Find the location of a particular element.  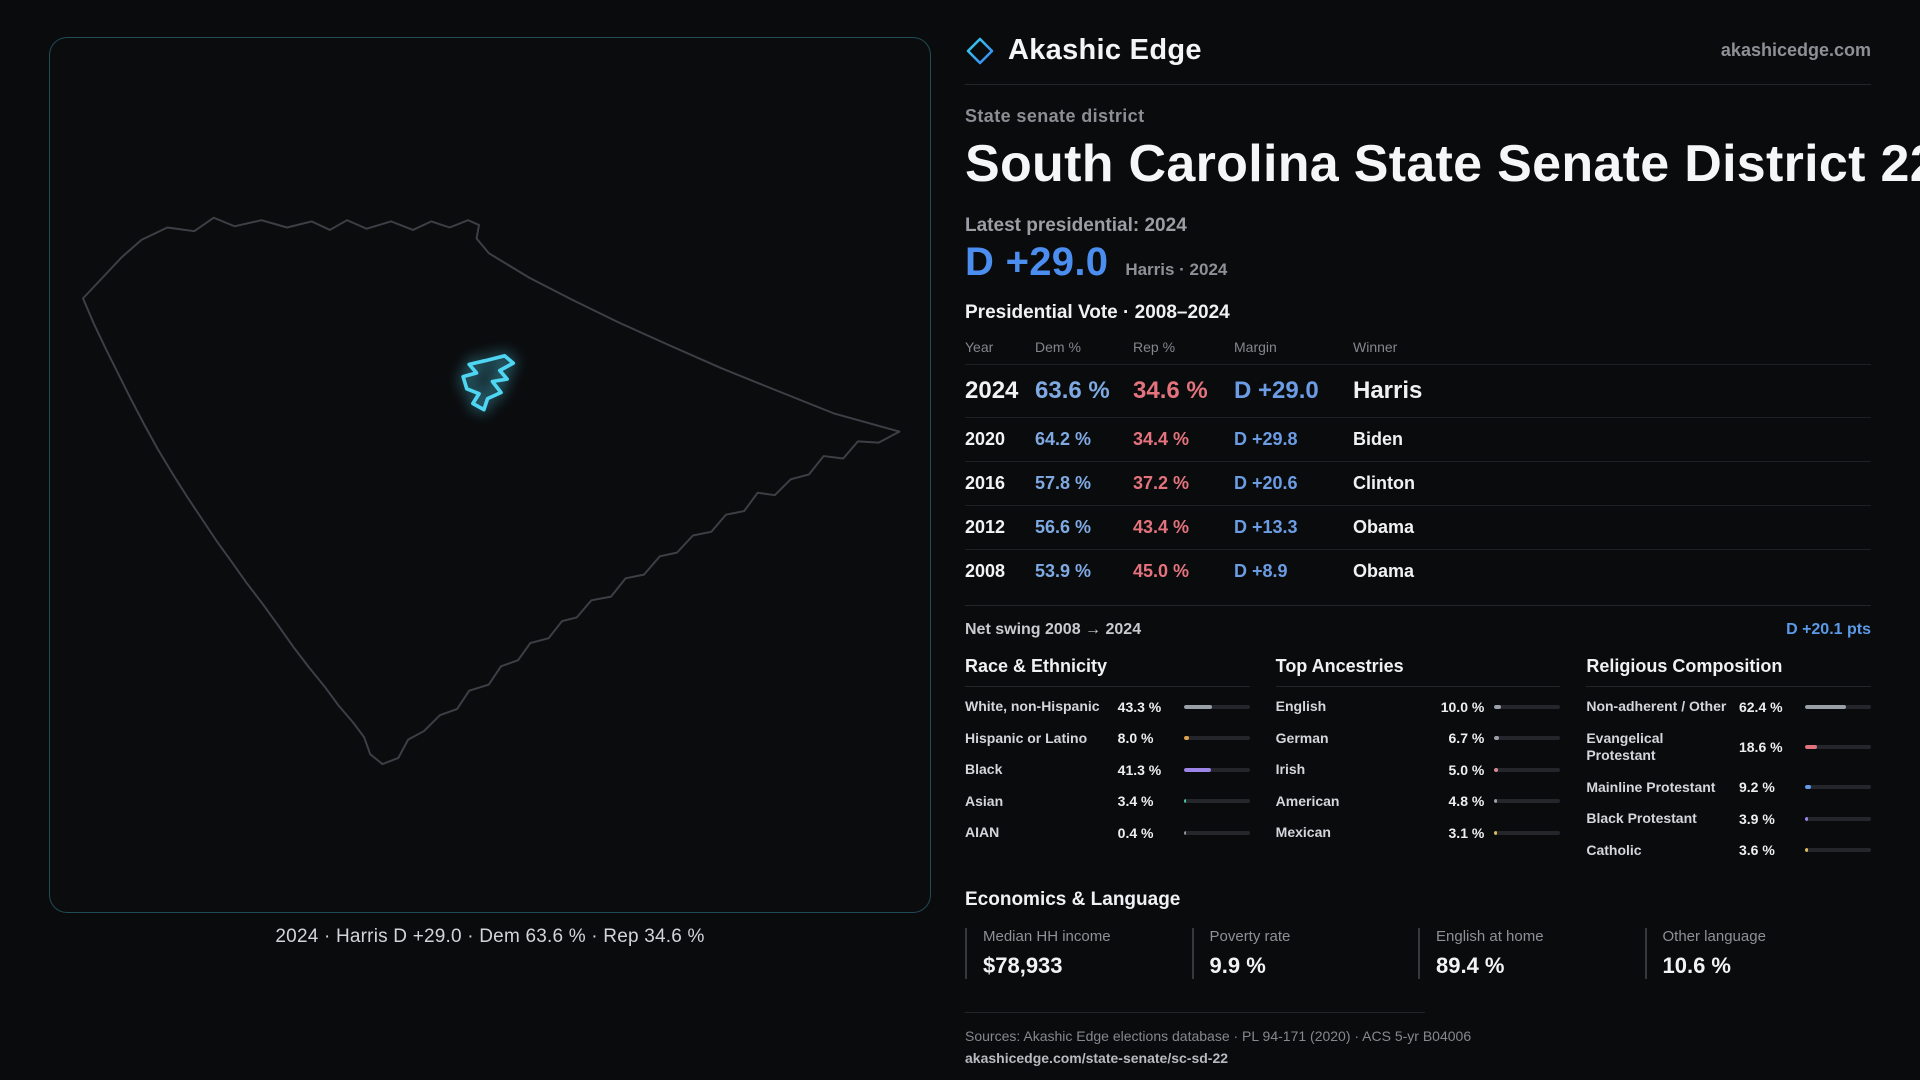

top-ancestries-rows: English 10.0 % German 6.7 % Irish 5.0 % is located at coordinates (1418, 770).